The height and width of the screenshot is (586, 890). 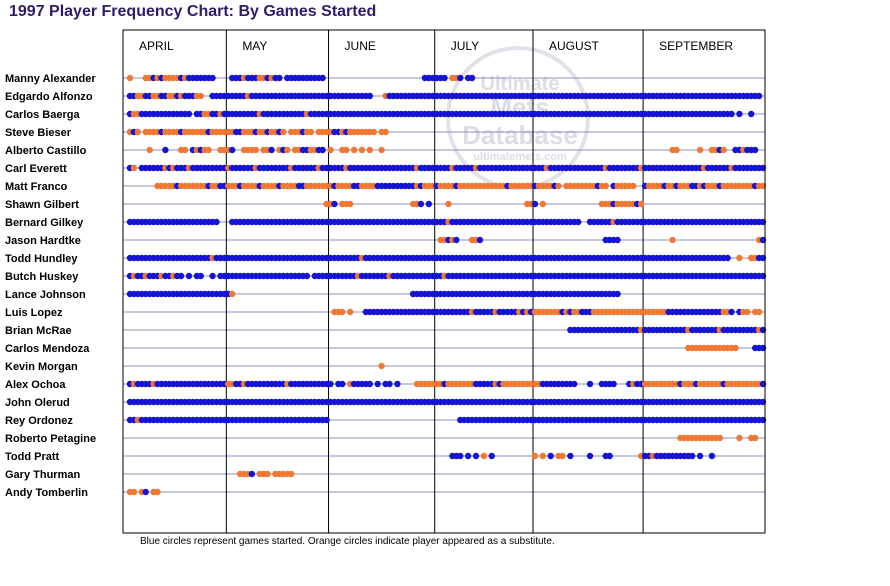 What do you see at coordinates (36, 169) in the screenshot?
I see `player-label: Carl Everett` at bounding box center [36, 169].